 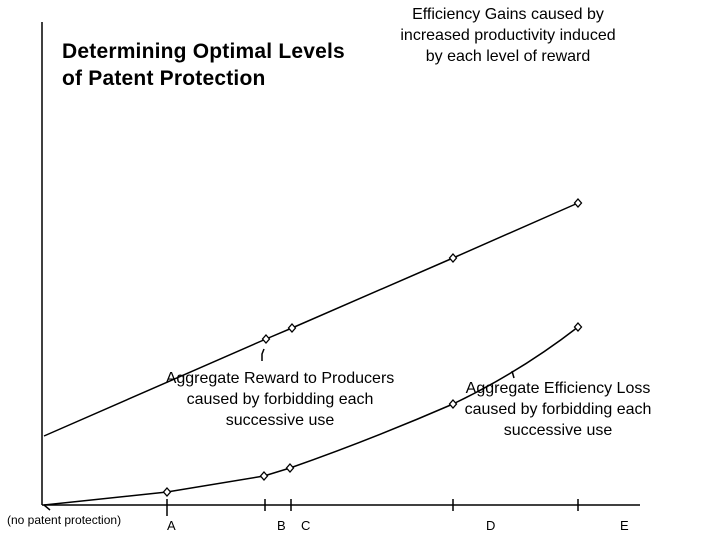 What do you see at coordinates (266, 339) in the screenshot?
I see `gains-point-b` at bounding box center [266, 339].